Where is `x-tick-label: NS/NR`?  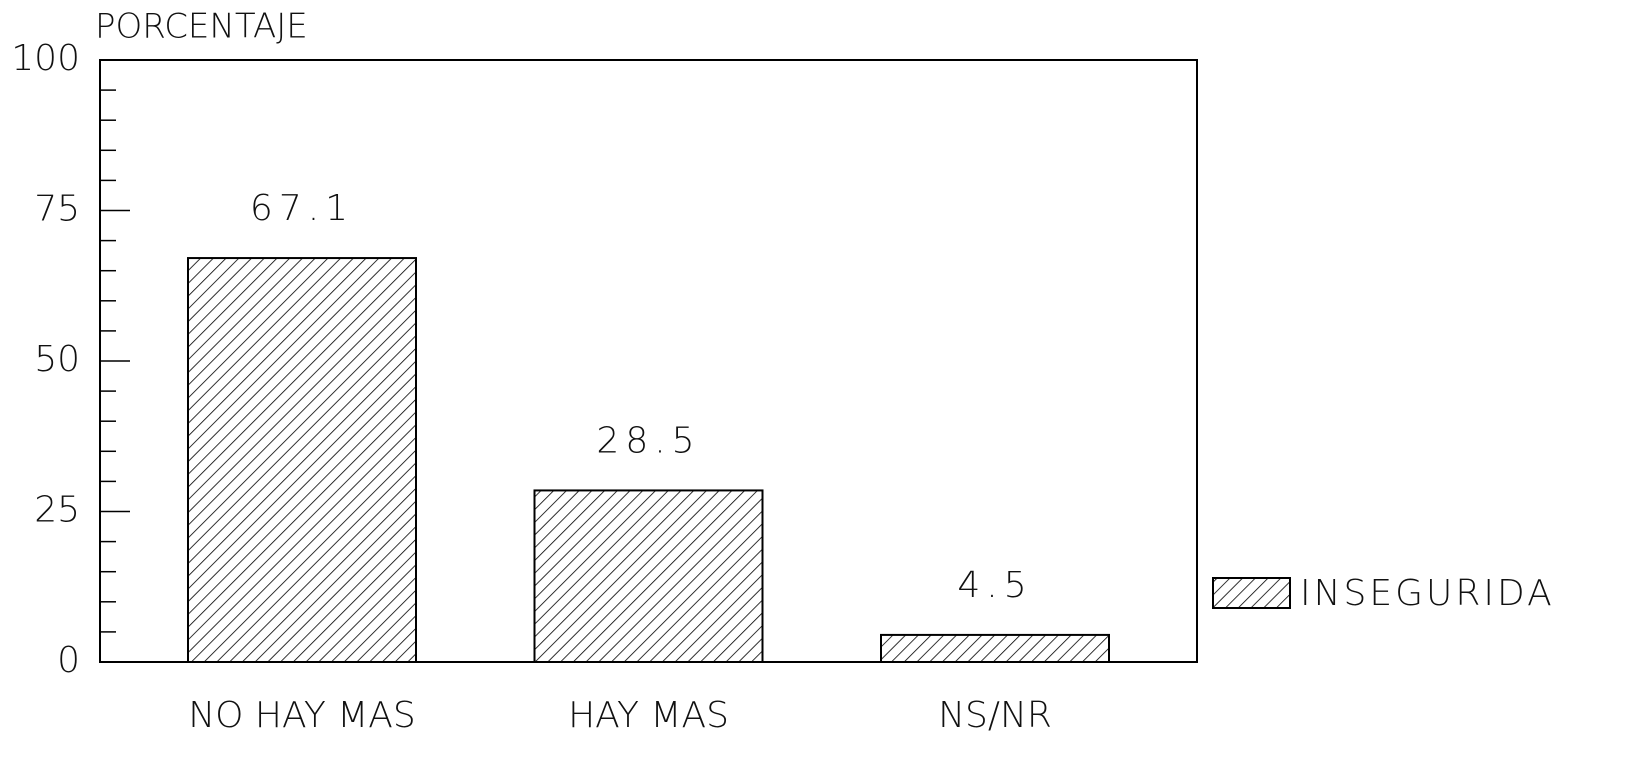
x-tick-label: NS/NR is located at coordinates (995, 715).